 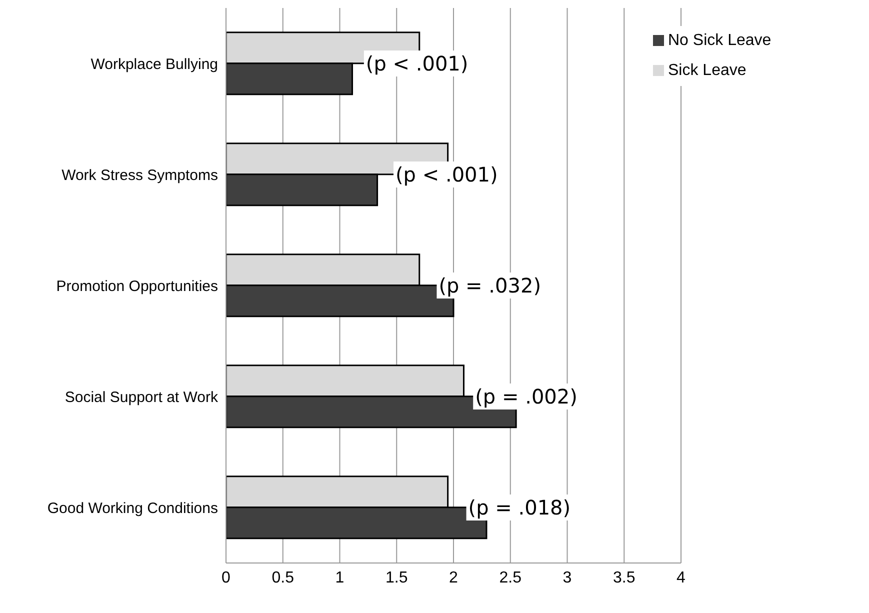 I want to click on x-tick-label: 4, so click(x=681, y=577).